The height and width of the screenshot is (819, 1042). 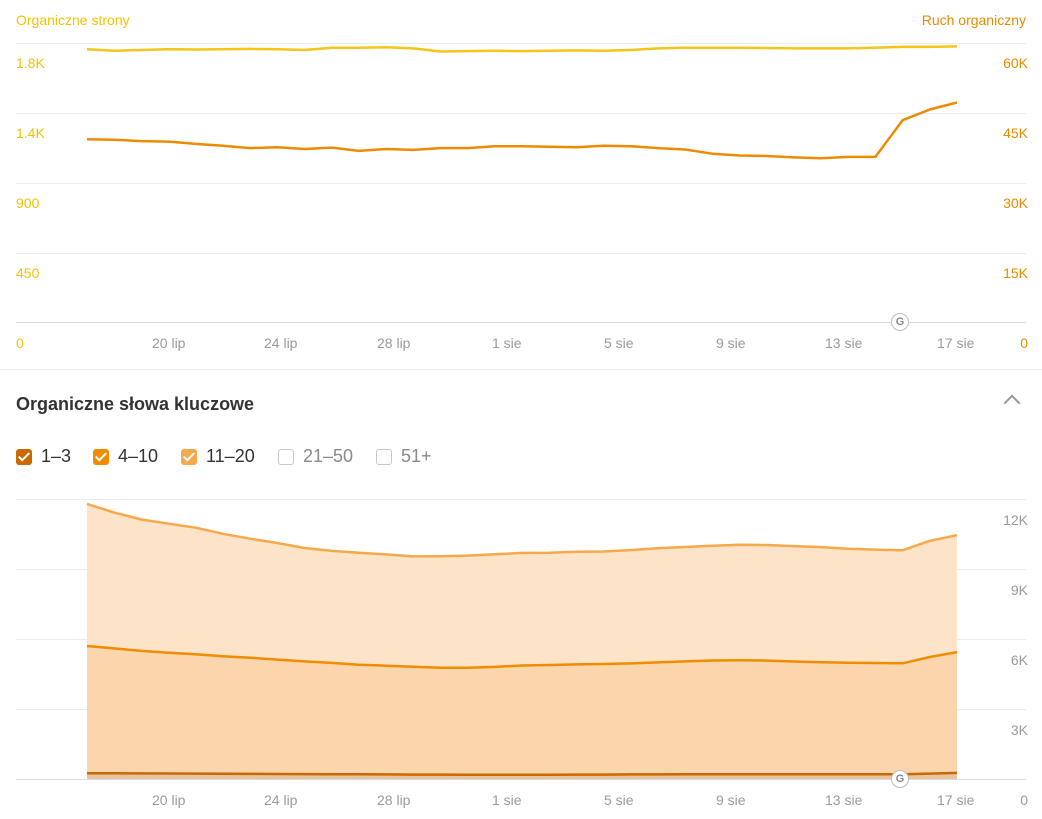 What do you see at coordinates (1019, 730) in the screenshot?
I see `right-tick: 3K` at bounding box center [1019, 730].